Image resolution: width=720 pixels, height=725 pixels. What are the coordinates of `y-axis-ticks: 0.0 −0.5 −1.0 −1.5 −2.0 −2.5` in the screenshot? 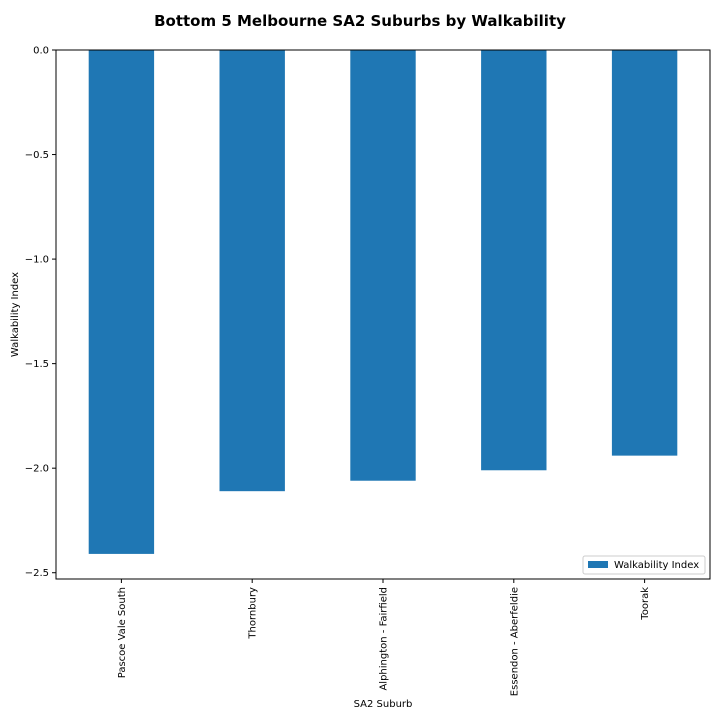 It's located at (40, 312).